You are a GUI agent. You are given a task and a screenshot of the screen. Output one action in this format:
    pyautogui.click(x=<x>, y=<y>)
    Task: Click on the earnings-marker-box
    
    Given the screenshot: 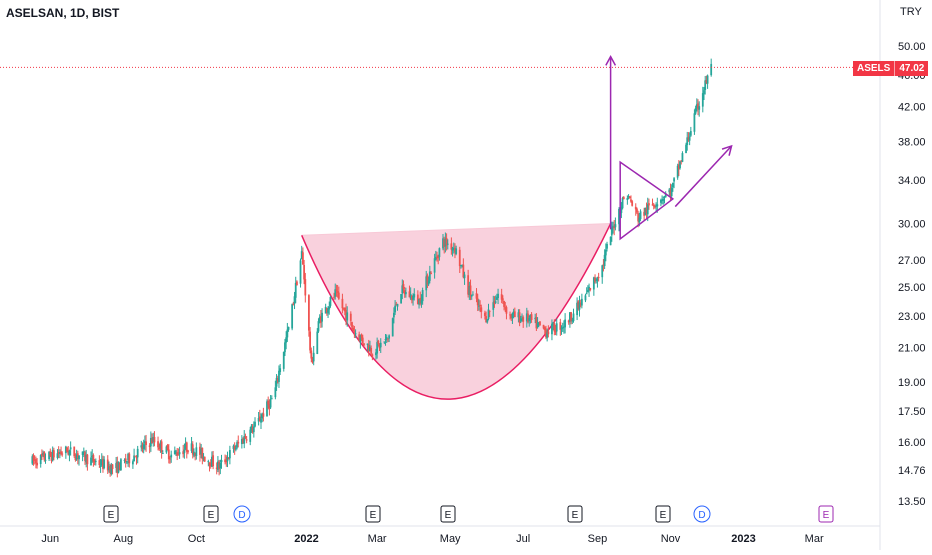 What is the action you would take?
    pyautogui.click(x=826, y=514)
    